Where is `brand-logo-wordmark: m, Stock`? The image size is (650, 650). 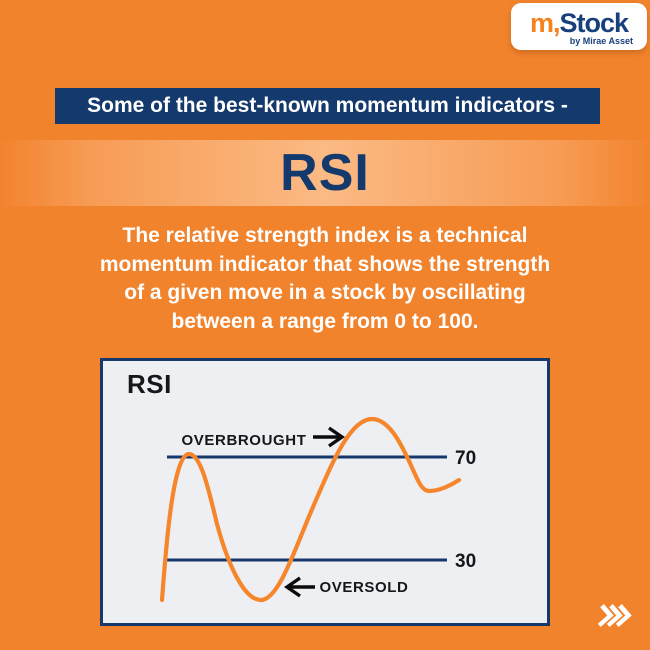 brand-logo-wordmark: m, Stock is located at coordinates (579, 22).